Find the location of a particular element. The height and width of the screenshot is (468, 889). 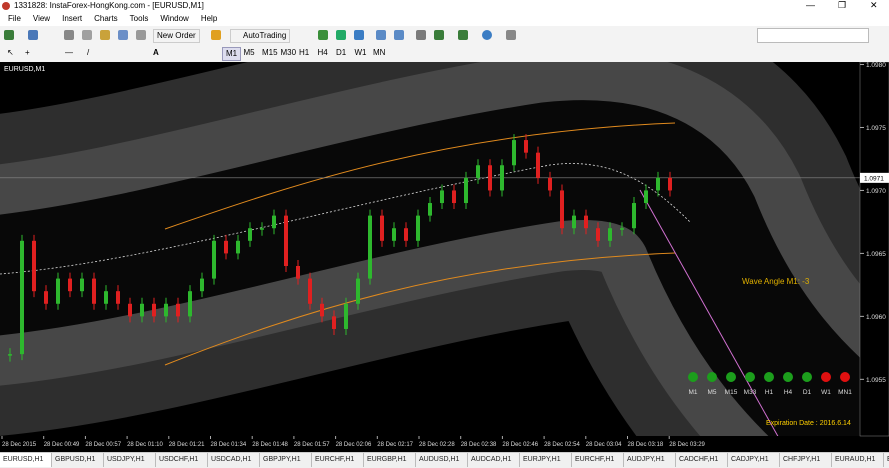

periods-icon is located at coordinates (487, 35).